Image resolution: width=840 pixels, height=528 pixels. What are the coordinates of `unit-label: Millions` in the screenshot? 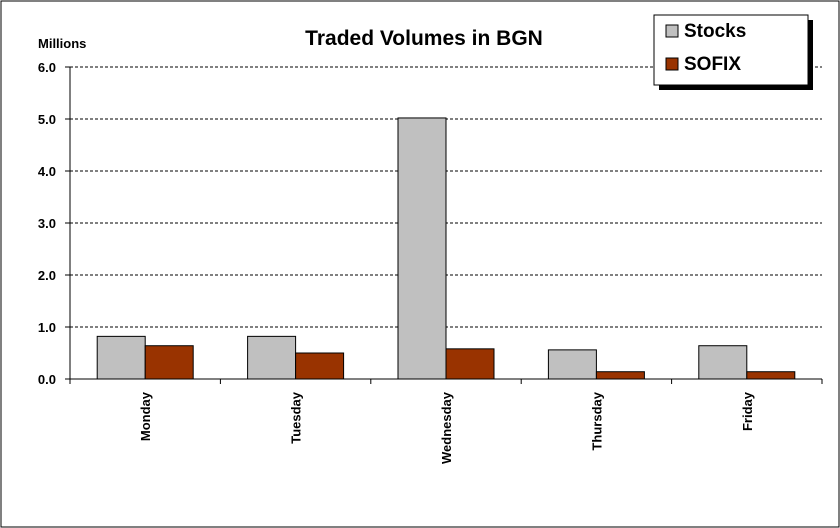 It's located at (62, 43).